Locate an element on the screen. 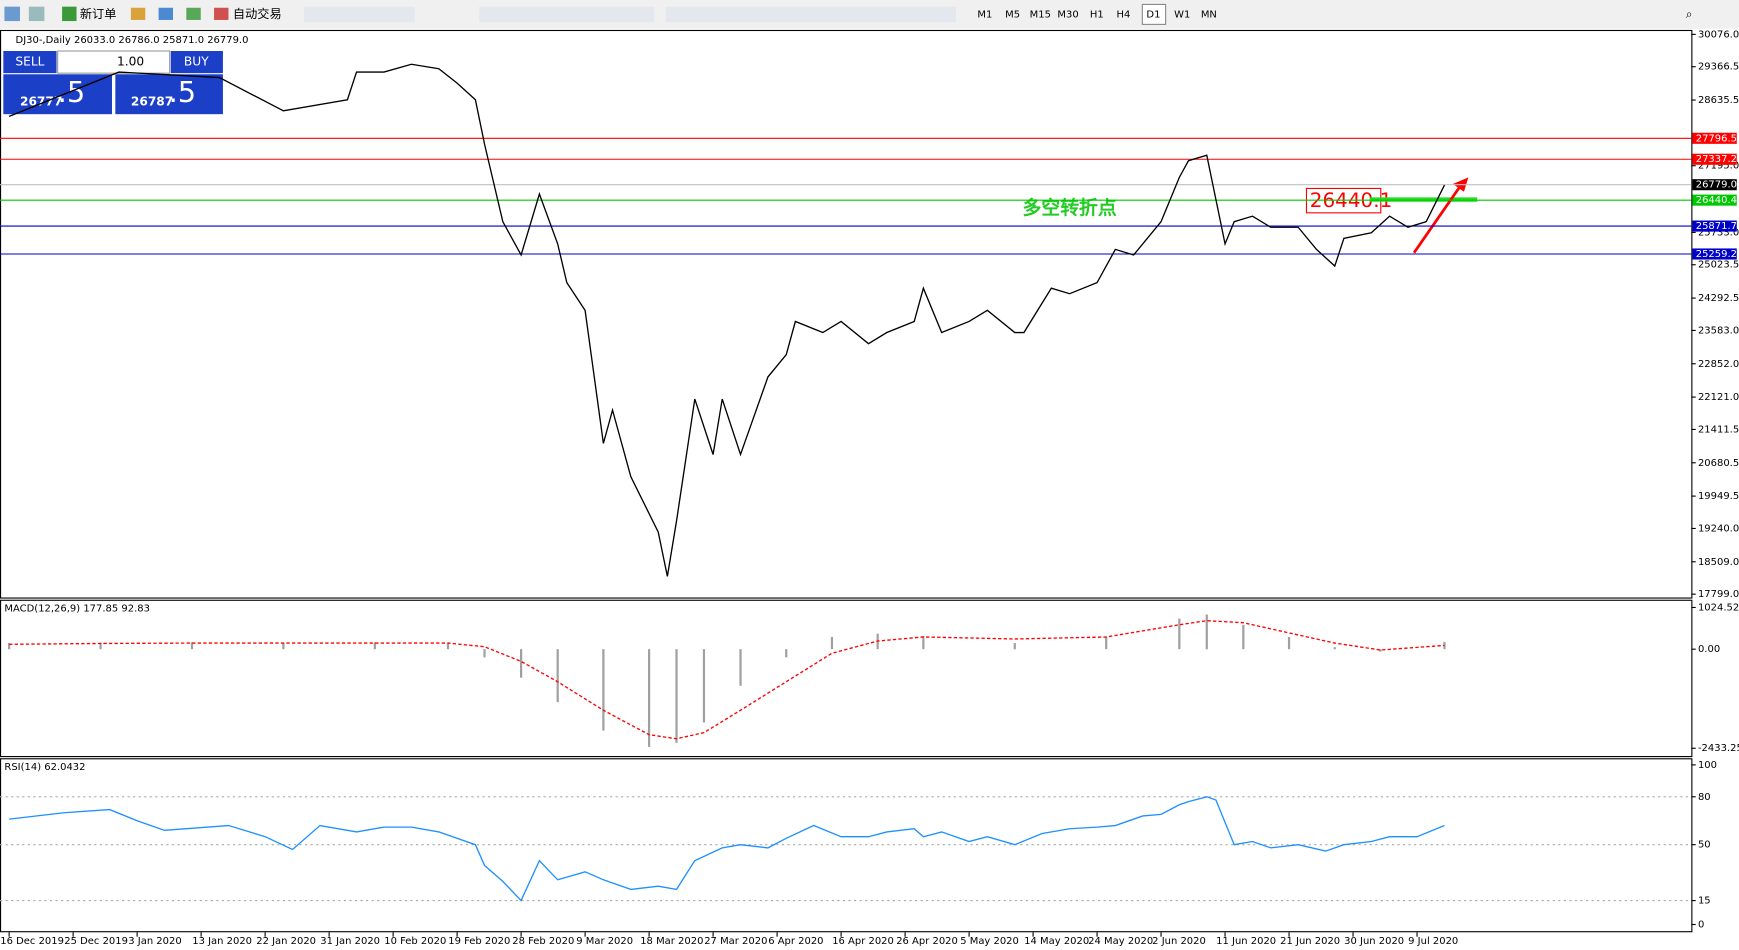 The width and height of the screenshot is (1739, 950). timeframe: H1 is located at coordinates (1097, 14).